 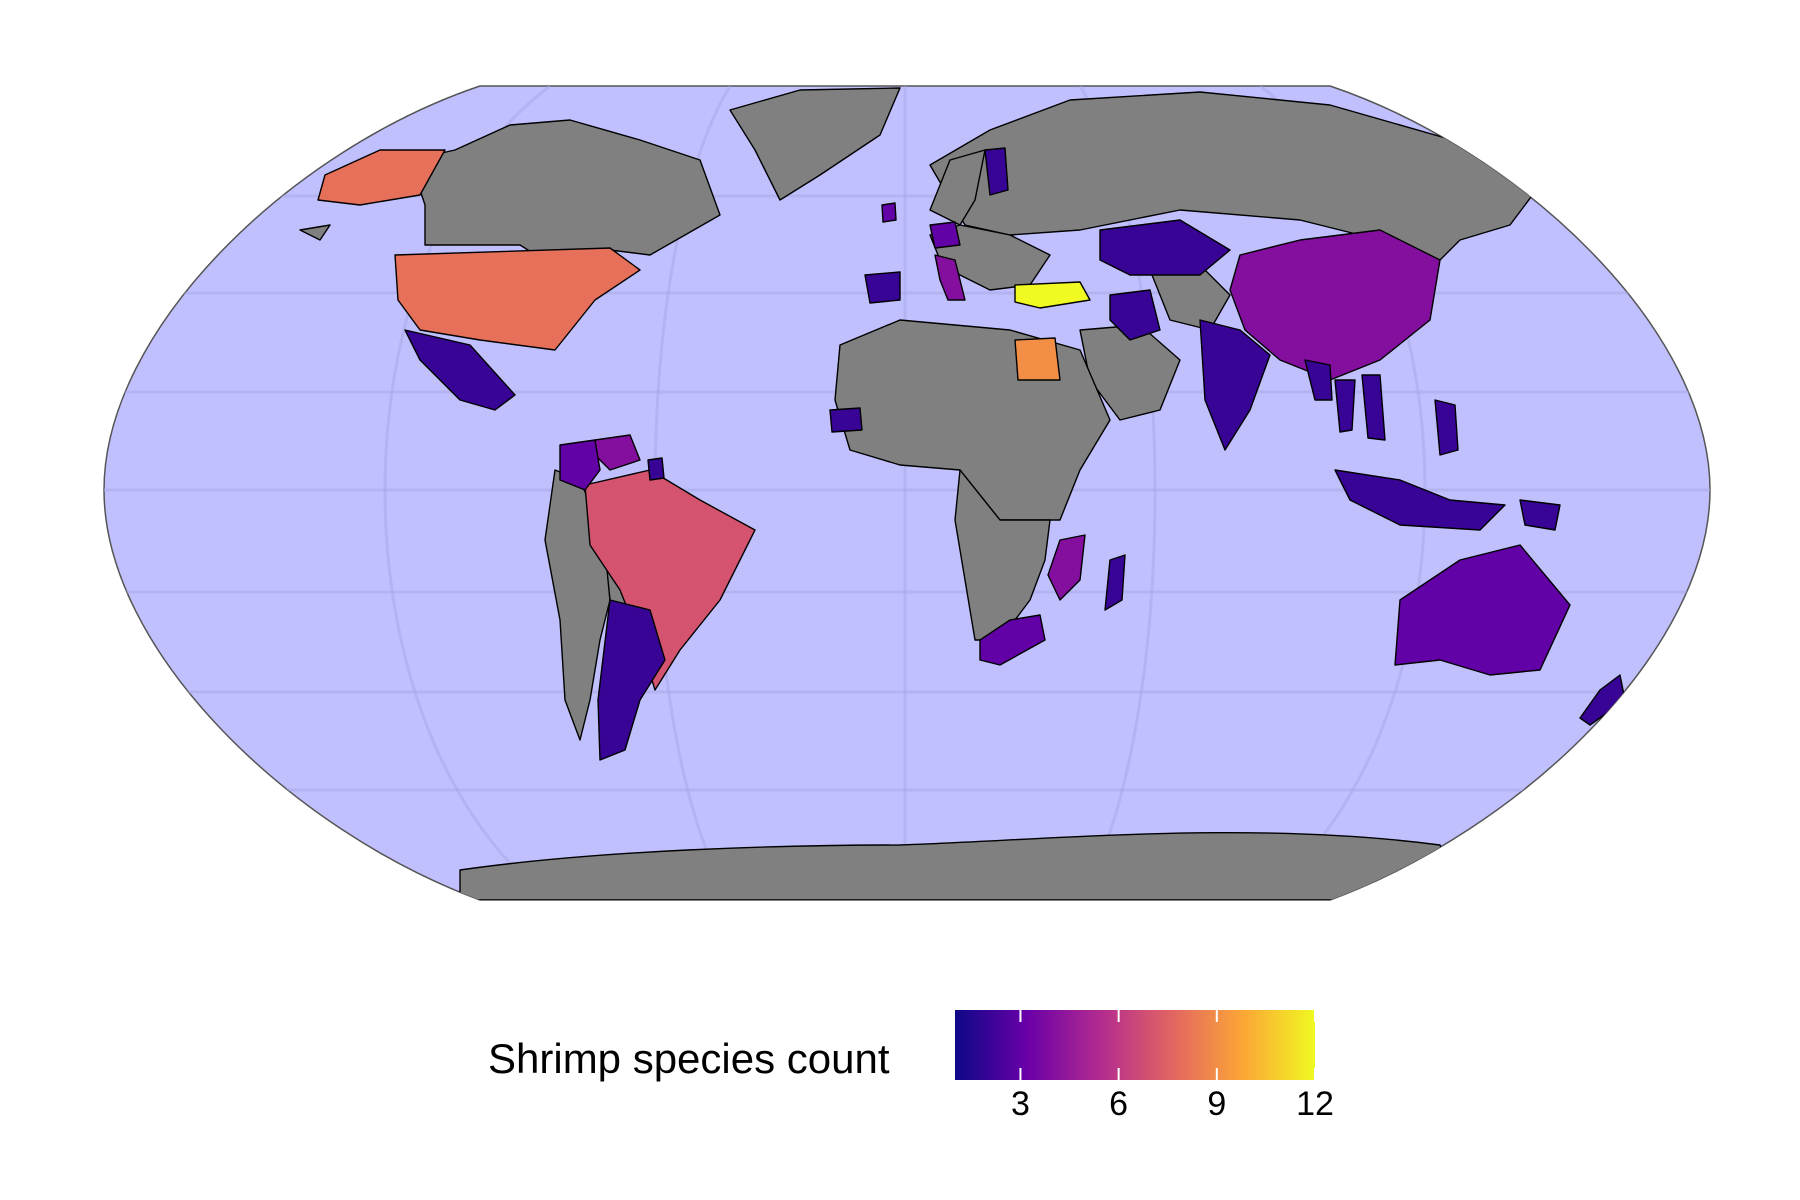 What do you see at coordinates (846, 420) in the screenshot?
I see `country-senegal` at bounding box center [846, 420].